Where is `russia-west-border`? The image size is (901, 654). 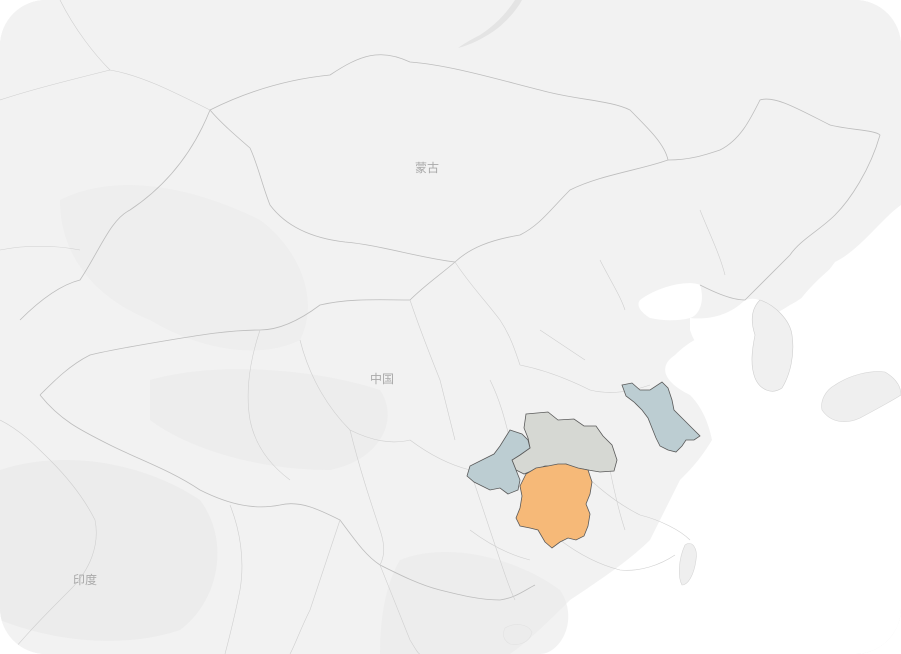
russia-west-border is located at coordinates (85, 35).